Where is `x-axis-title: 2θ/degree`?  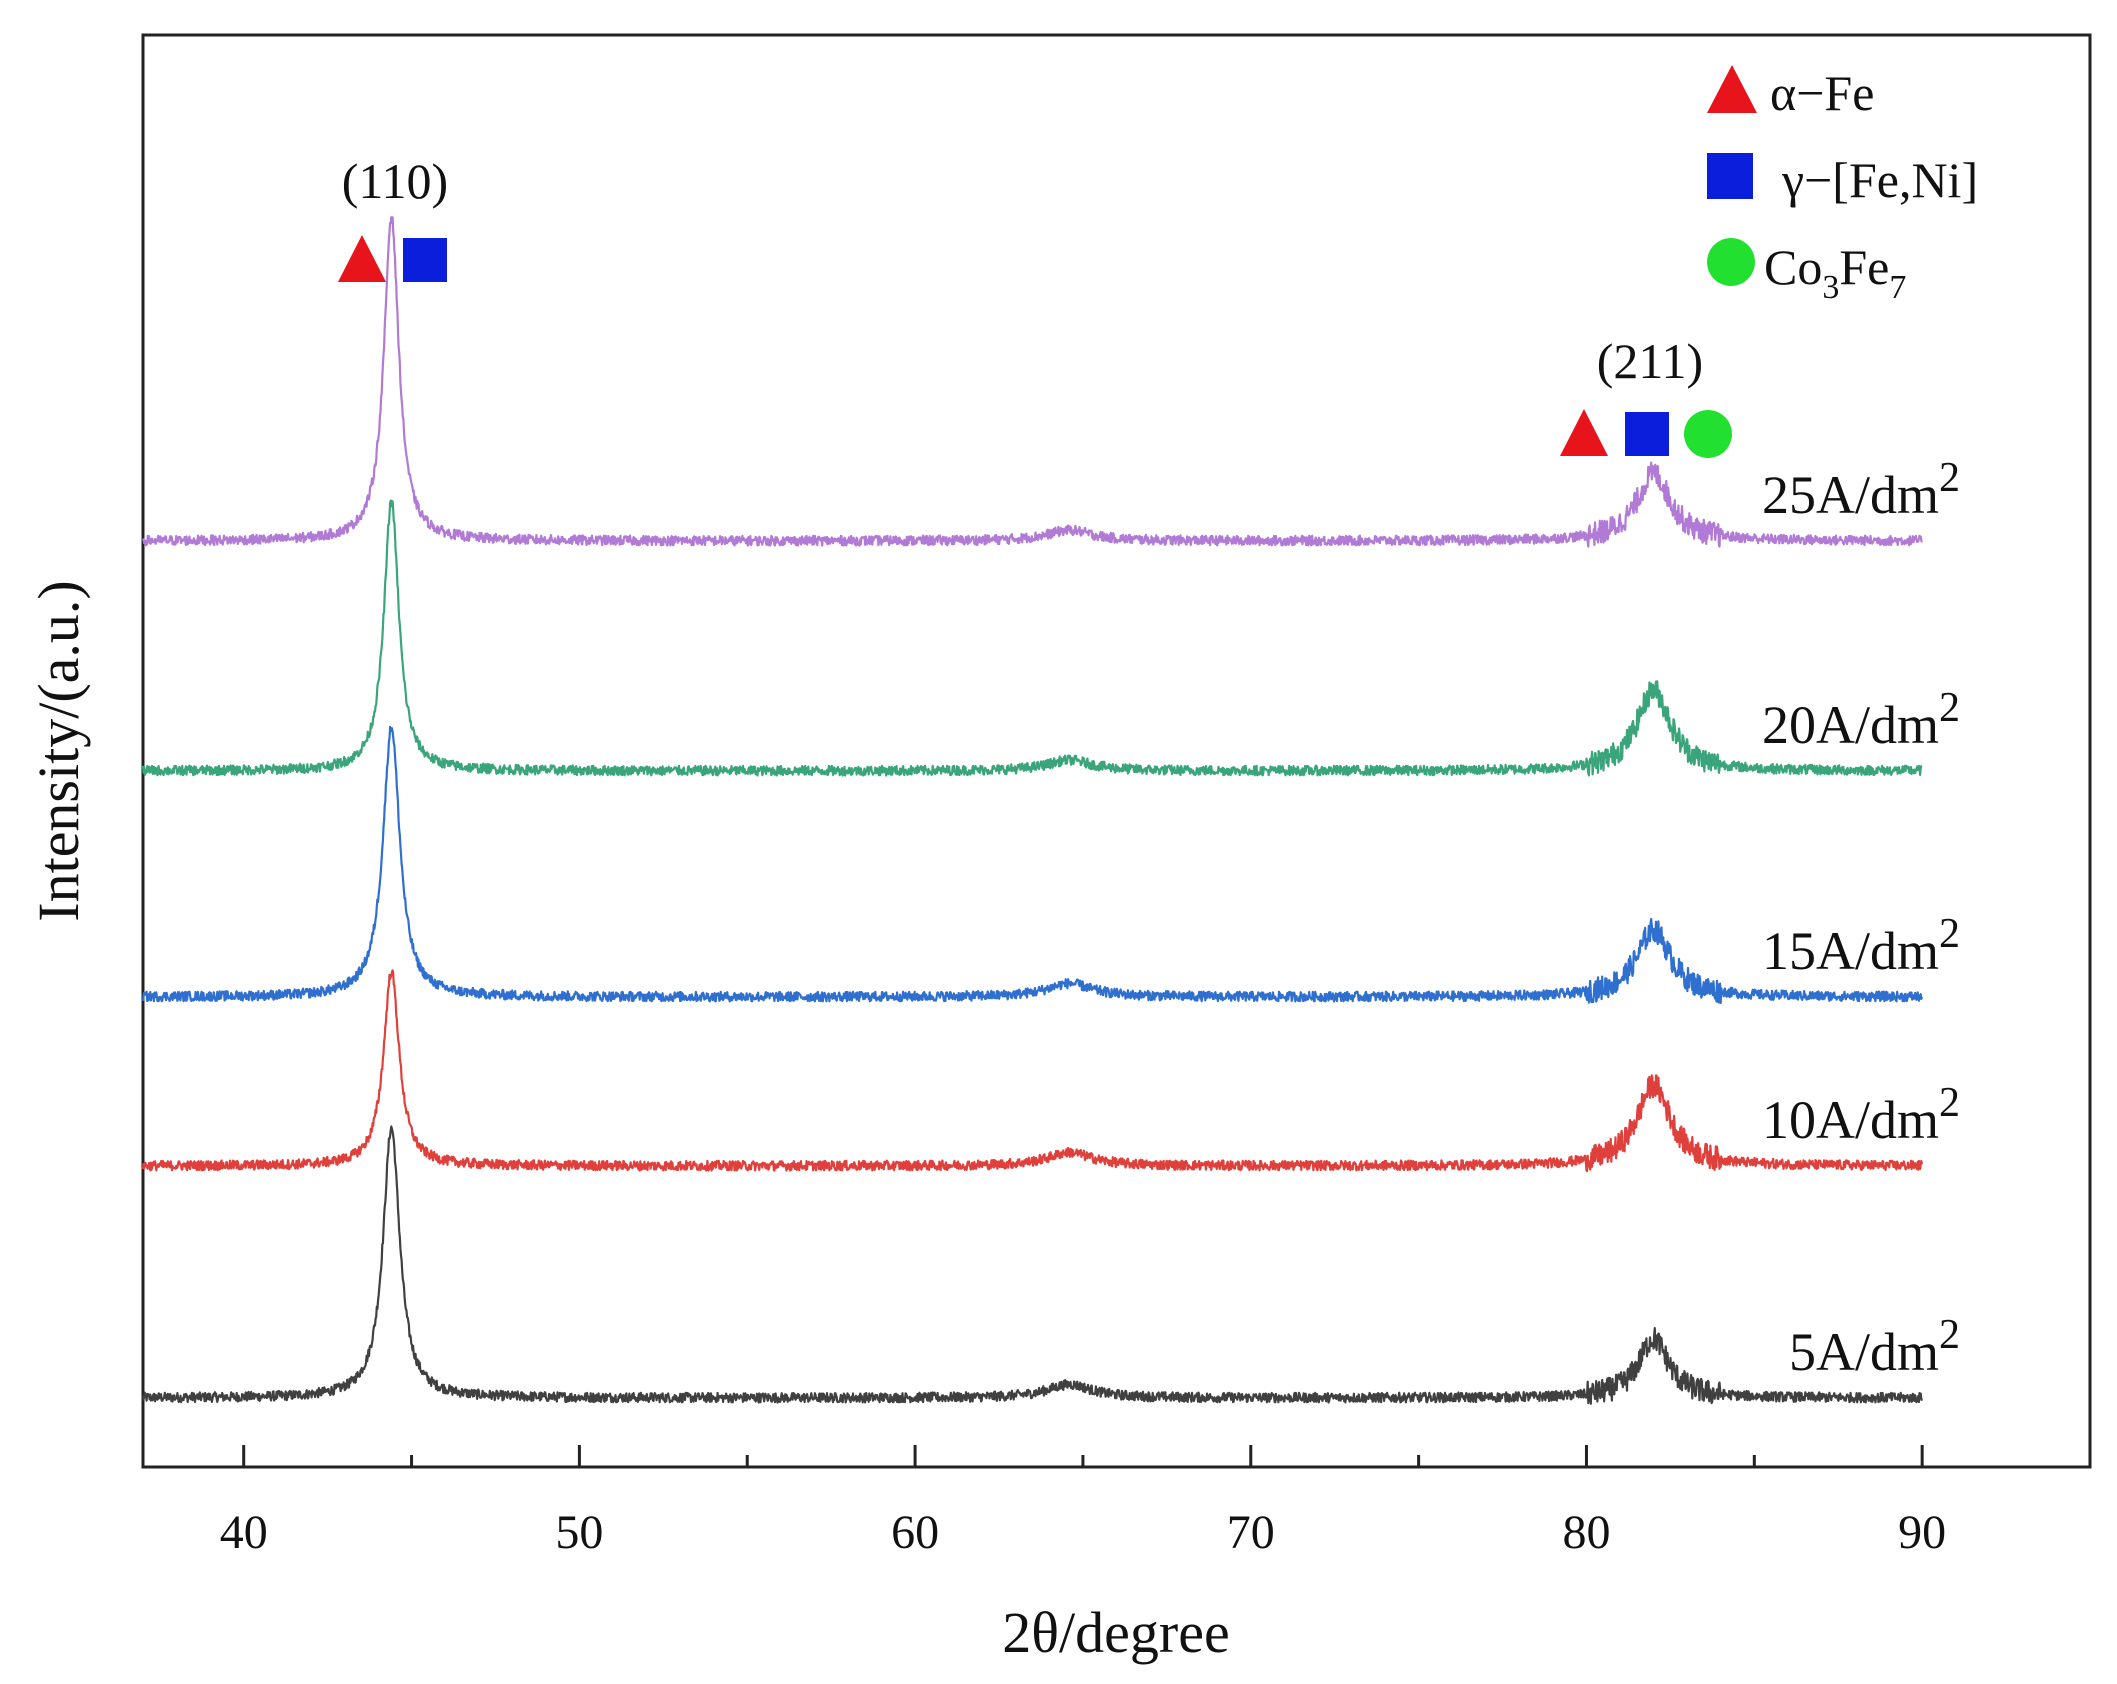 x-axis-title: 2θ/degree is located at coordinates (1115, 1632).